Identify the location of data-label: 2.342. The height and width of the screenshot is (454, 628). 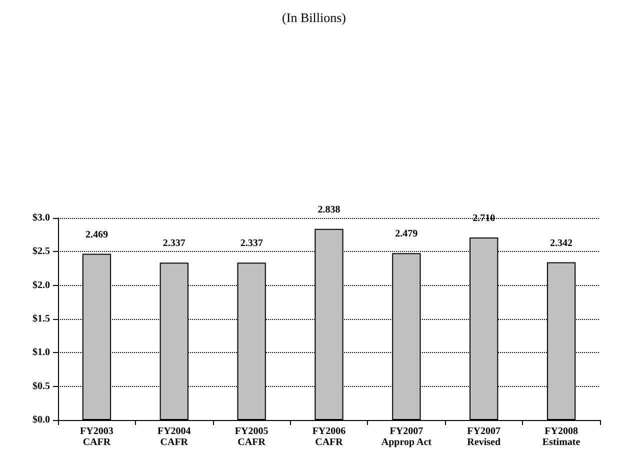
(561, 243).